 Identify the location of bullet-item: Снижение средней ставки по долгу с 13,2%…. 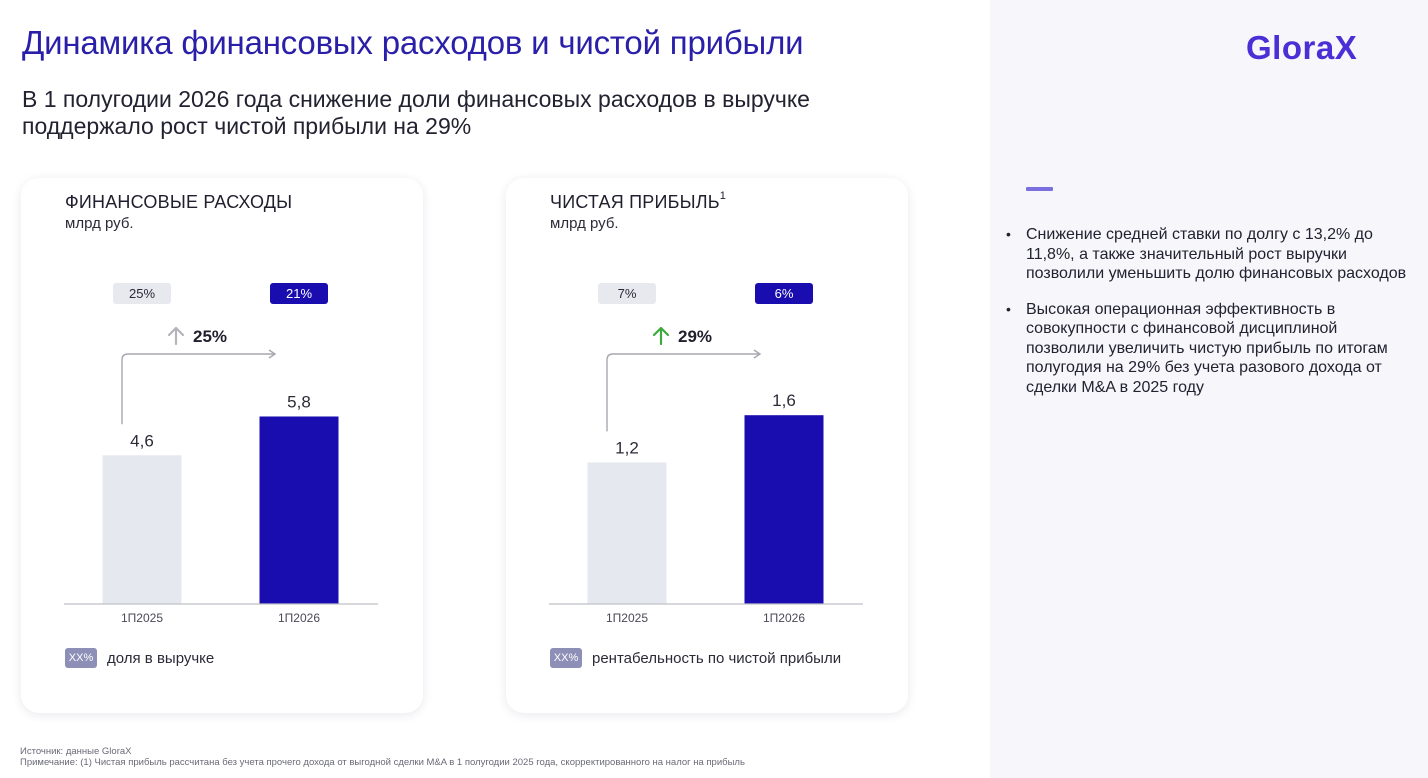
(1210, 254).